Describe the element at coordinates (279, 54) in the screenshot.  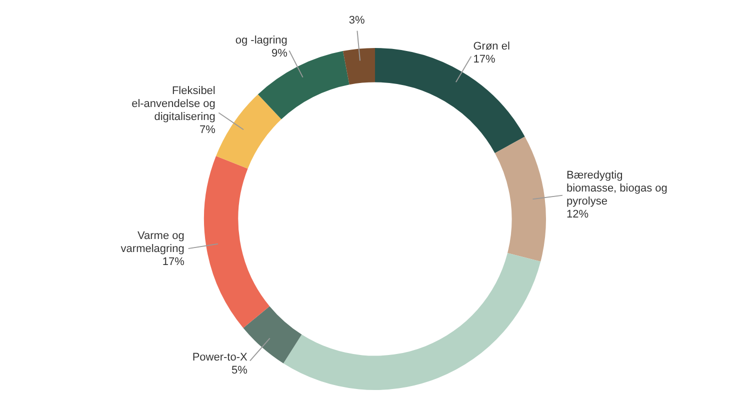
I see `data-label: 9%` at that location.